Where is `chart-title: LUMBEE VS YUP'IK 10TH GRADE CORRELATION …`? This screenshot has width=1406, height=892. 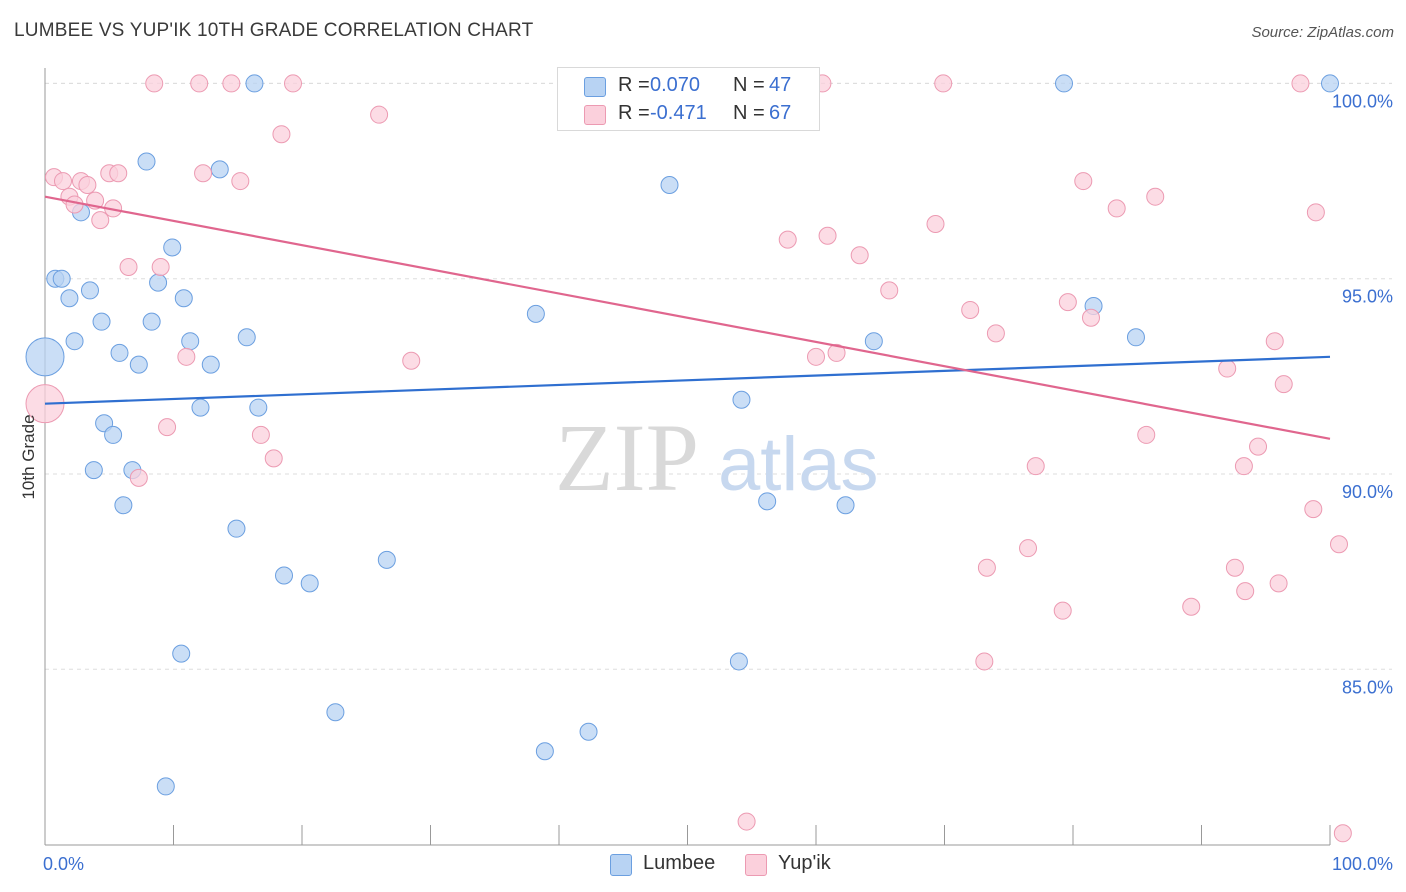
chart-title: LUMBEE VS YUP'IK 10TH GRADE CORRELATION … is located at coordinates (274, 30).